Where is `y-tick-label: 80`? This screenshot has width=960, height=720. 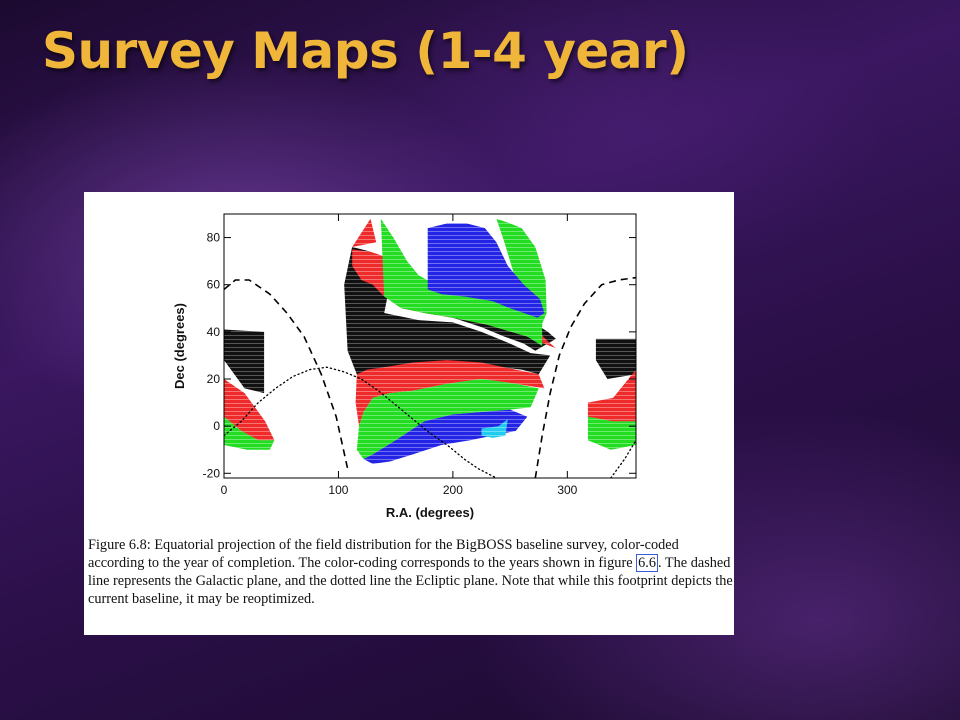 y-tick-label: 80 is located at coordinates (214, 238).